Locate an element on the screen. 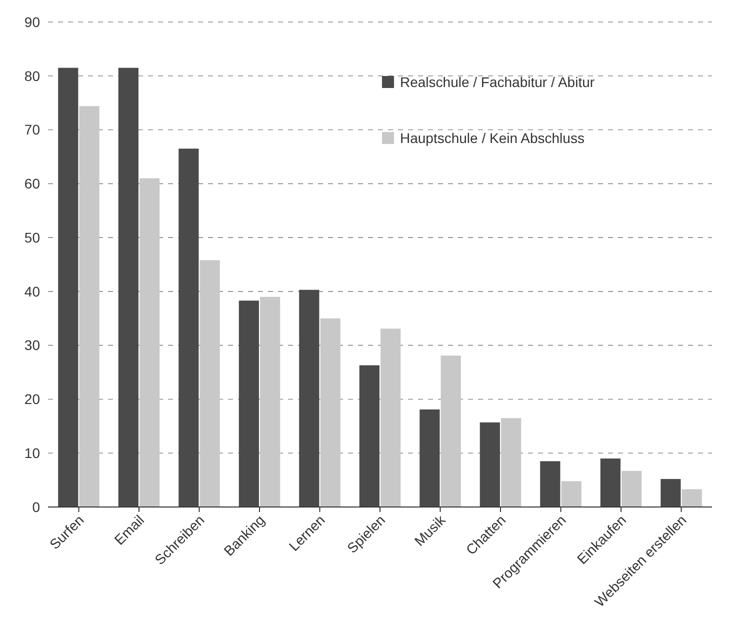  legend-label: Hauptschule / Kein Abschluss is located at coordinates (492, 138).